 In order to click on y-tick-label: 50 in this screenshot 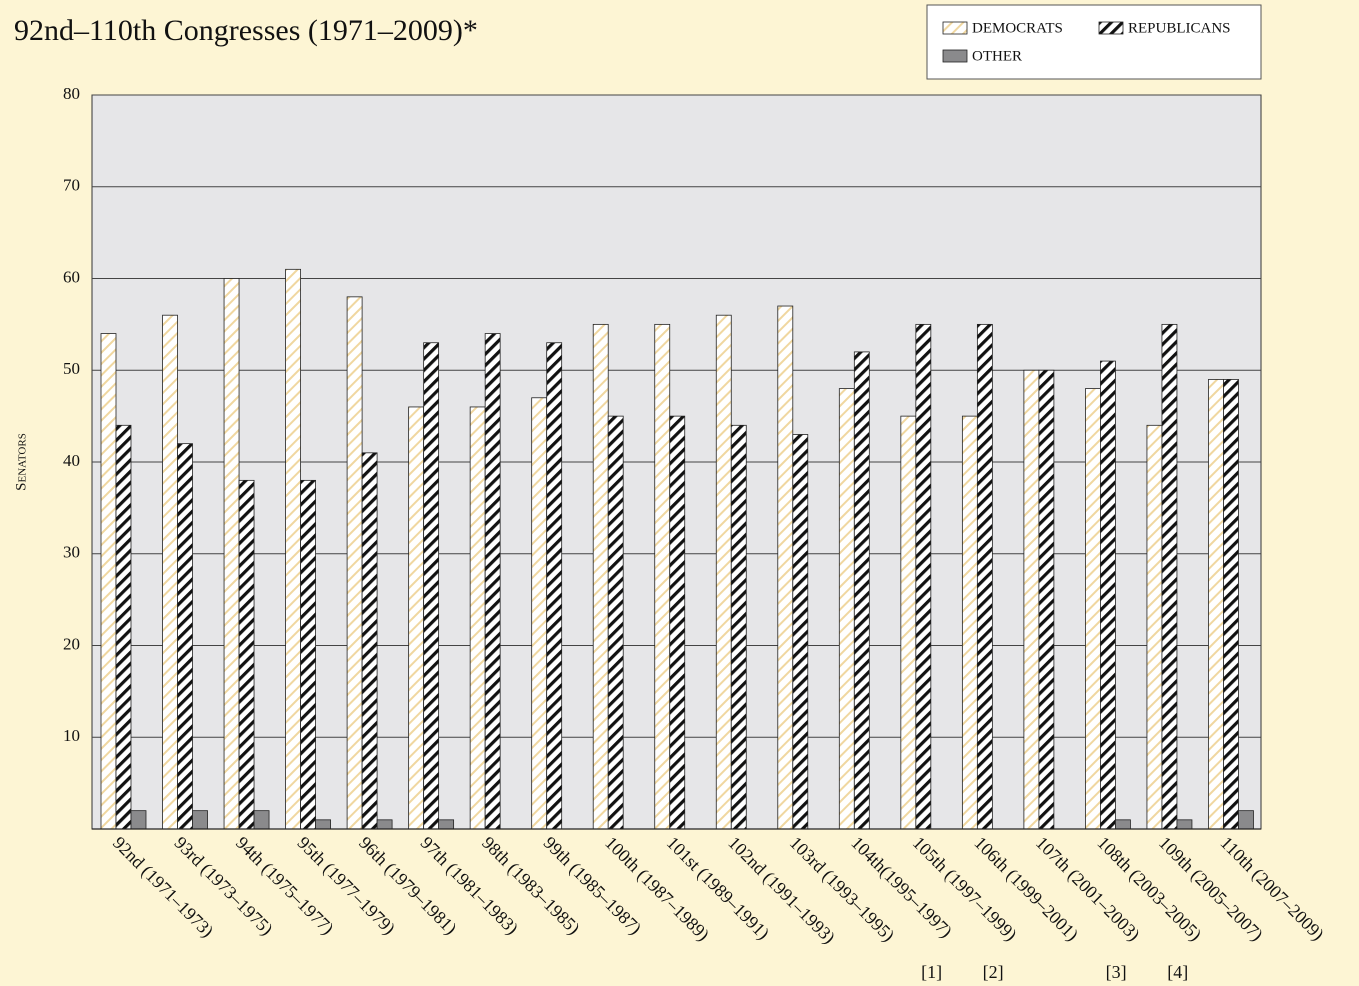, I will do `click(71, 368)`.